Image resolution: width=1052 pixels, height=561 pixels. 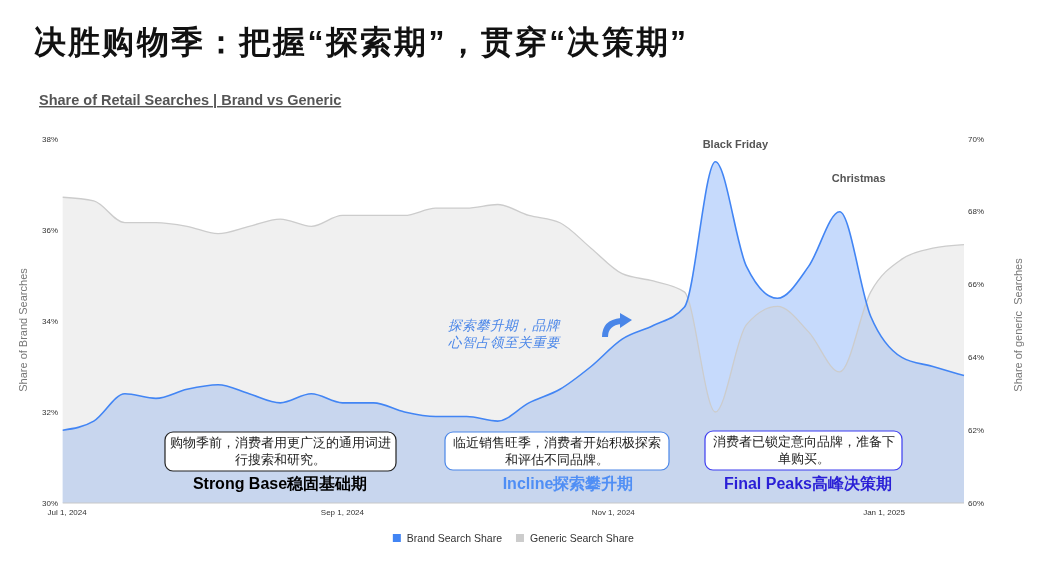 I want to click on x-tick-label: Nov 1, 2024, so click(x=613, y=512).